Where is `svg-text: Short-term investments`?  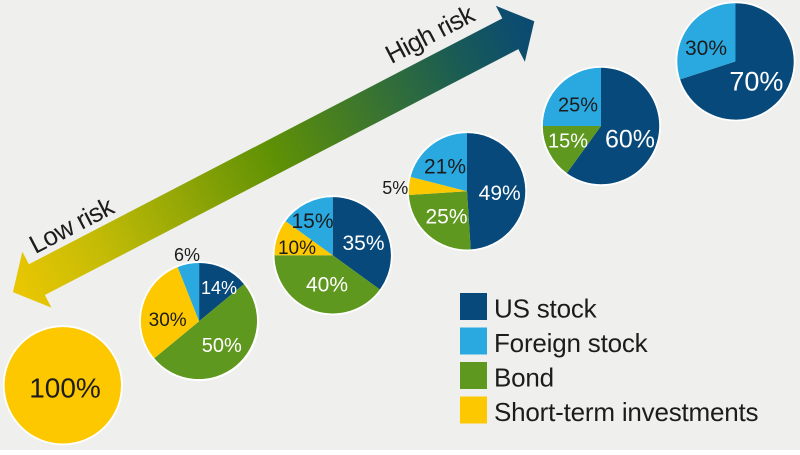
svg-text: Short-term investments is located at coordinates (626, 412).